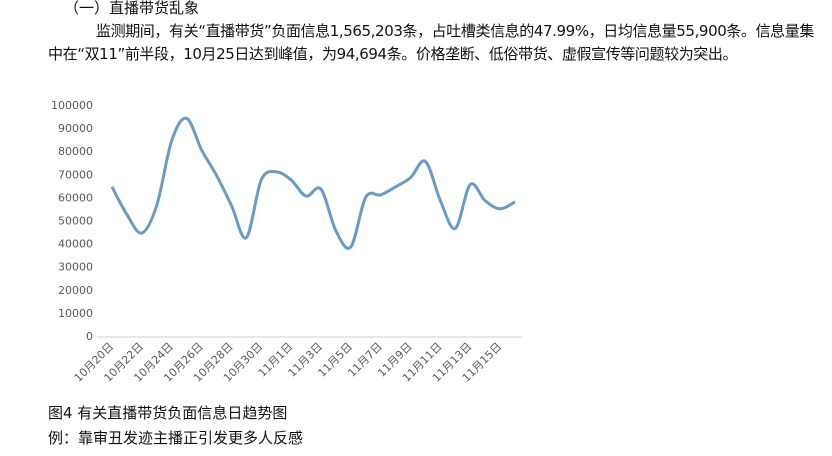 The height and width of the screenshot is (456, 832). I want to click on series-line, so click(313, 183).